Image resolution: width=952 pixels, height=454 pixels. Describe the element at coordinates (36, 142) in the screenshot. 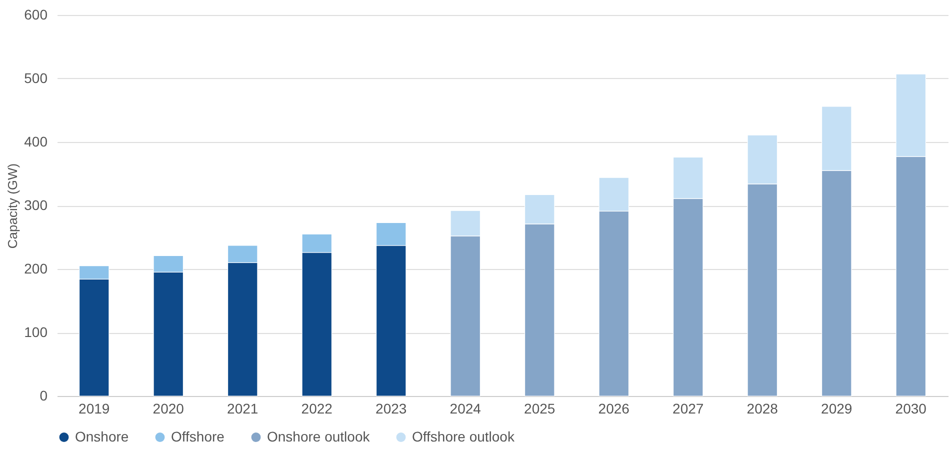

I see `y-tick-label: 400` at that location.